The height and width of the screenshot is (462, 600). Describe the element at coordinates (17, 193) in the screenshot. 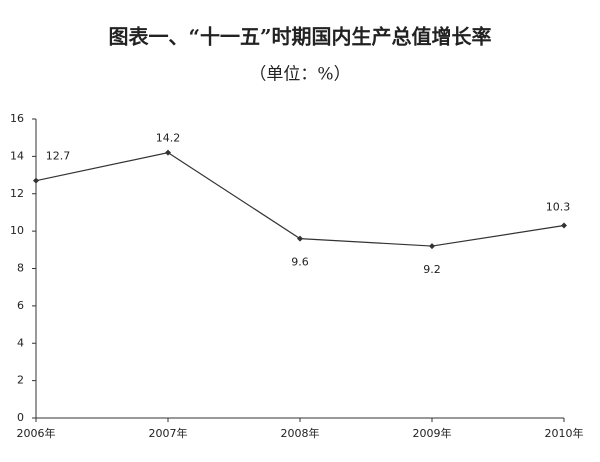

I see `y-tick-label: 12` at that location.